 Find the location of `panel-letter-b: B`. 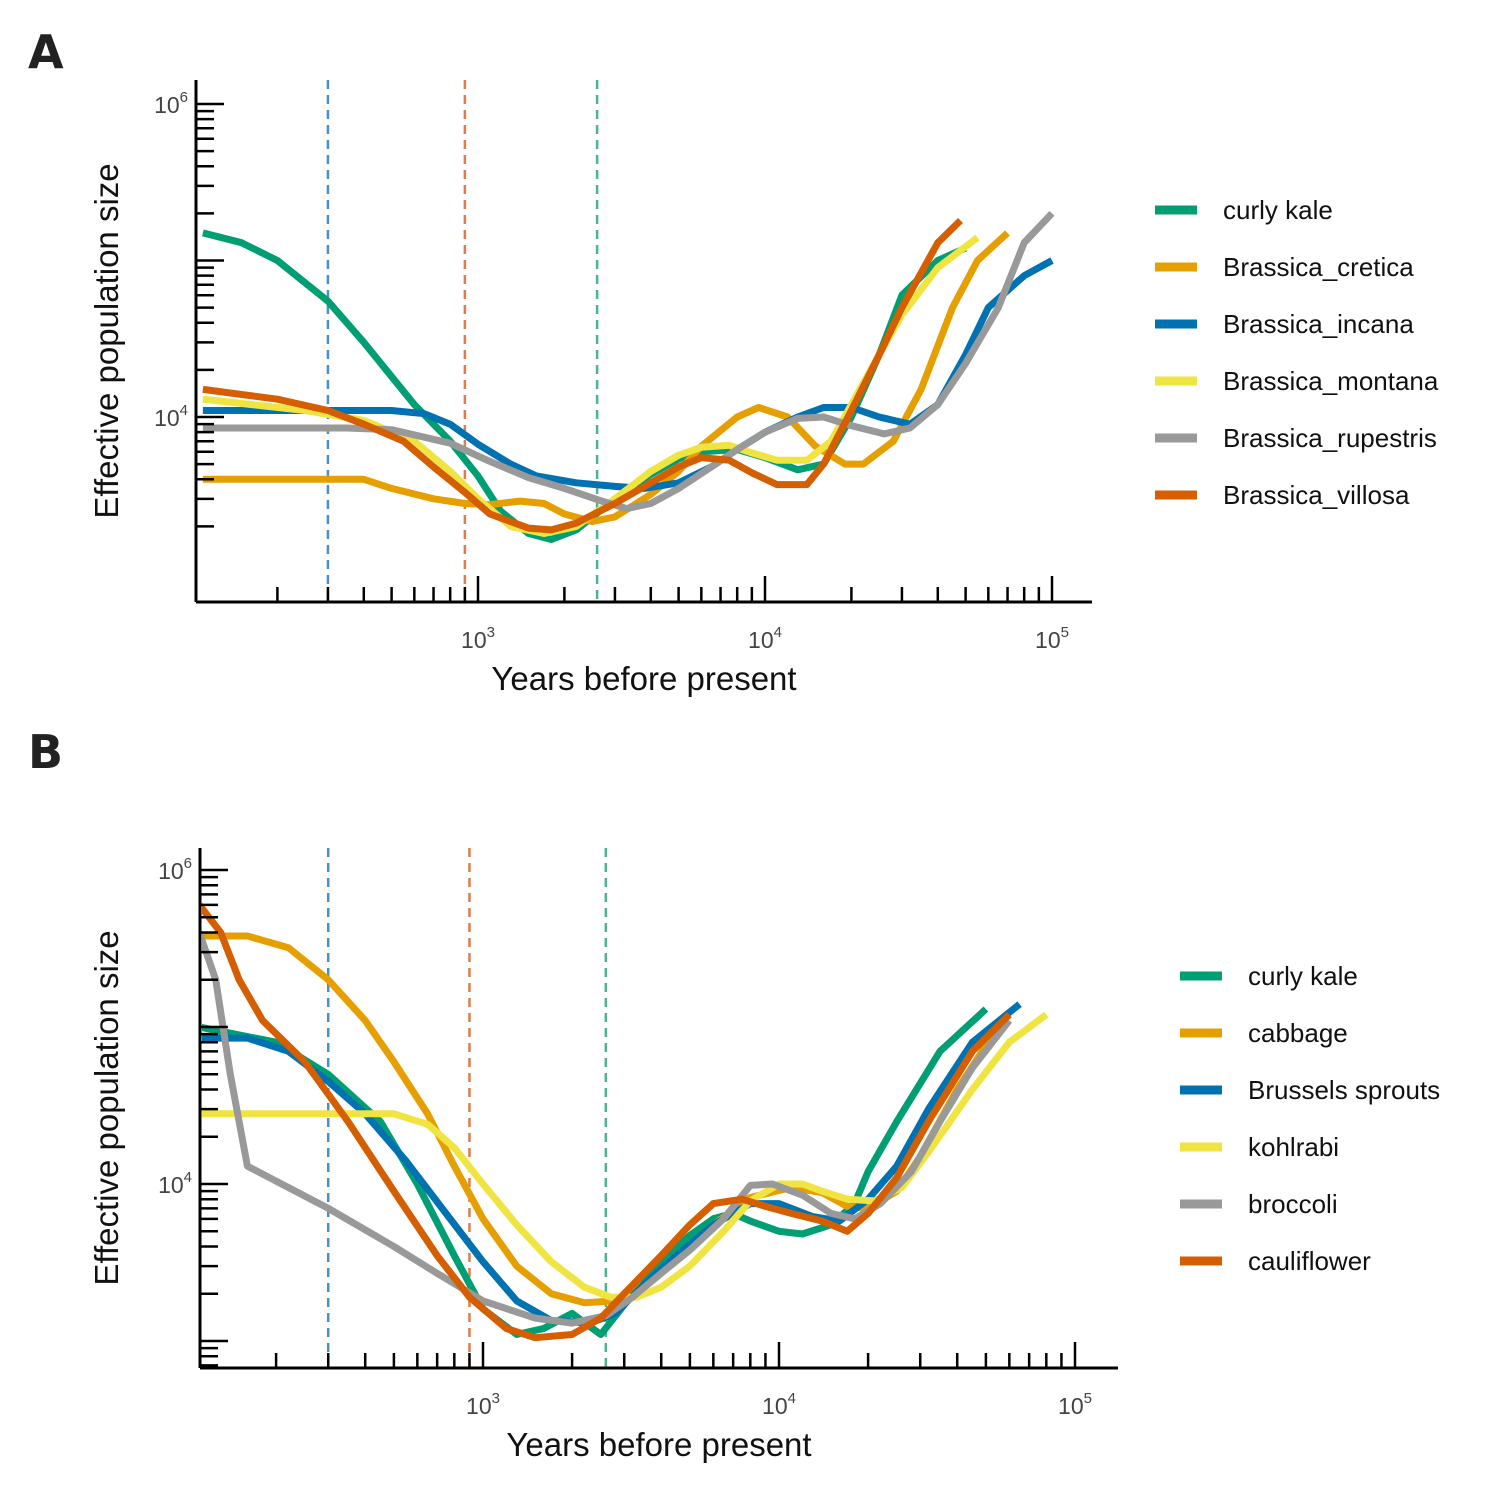

panel-letter-b: B is located at coordinates (45, 752).